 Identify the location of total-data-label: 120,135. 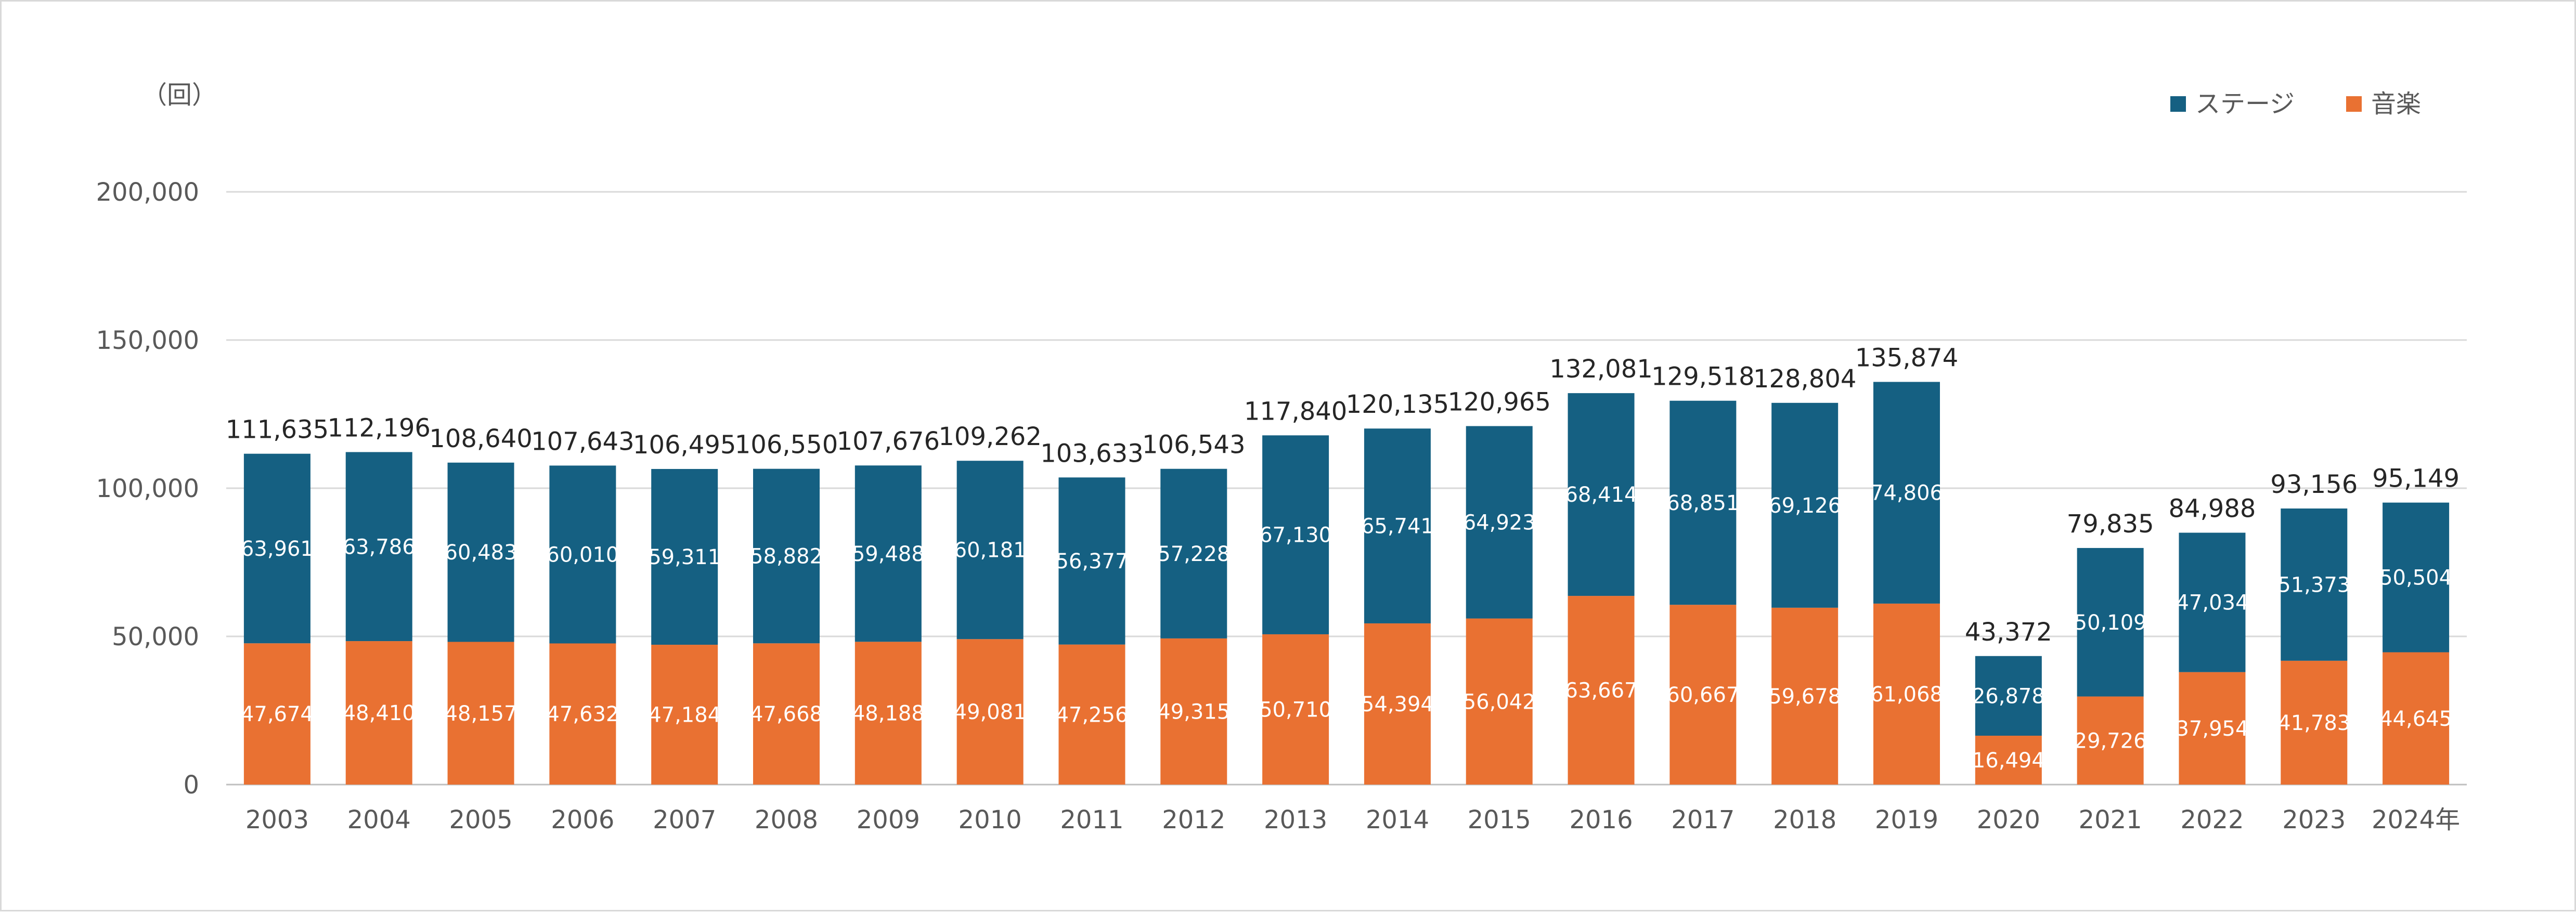
(1398, 404).